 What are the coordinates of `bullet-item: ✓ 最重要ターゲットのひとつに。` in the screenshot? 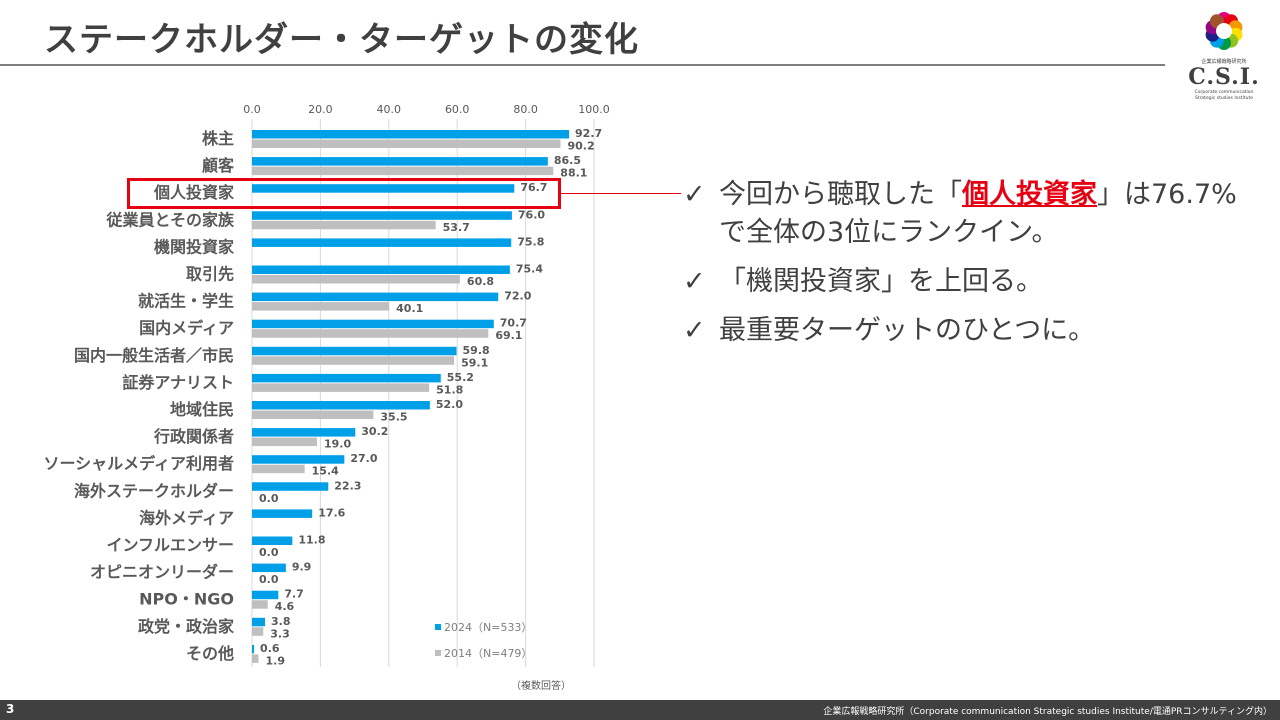 It's located at (963, 331).